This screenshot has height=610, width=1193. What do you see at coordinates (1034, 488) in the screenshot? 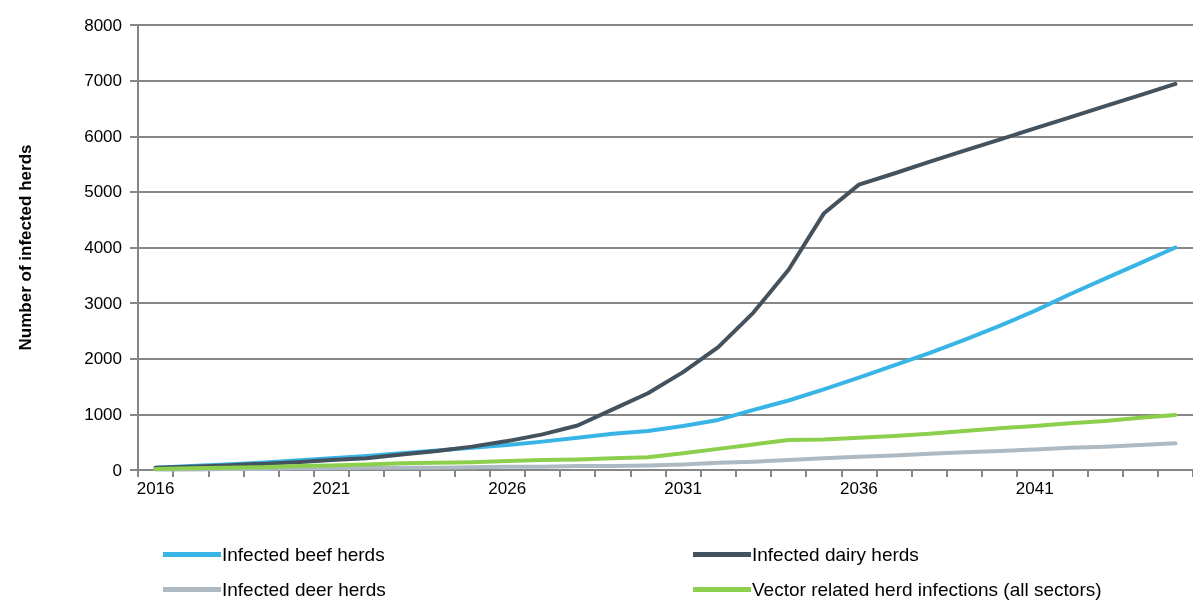
I see `x-tick-label: 2041` at bounding box center [1034, 488].